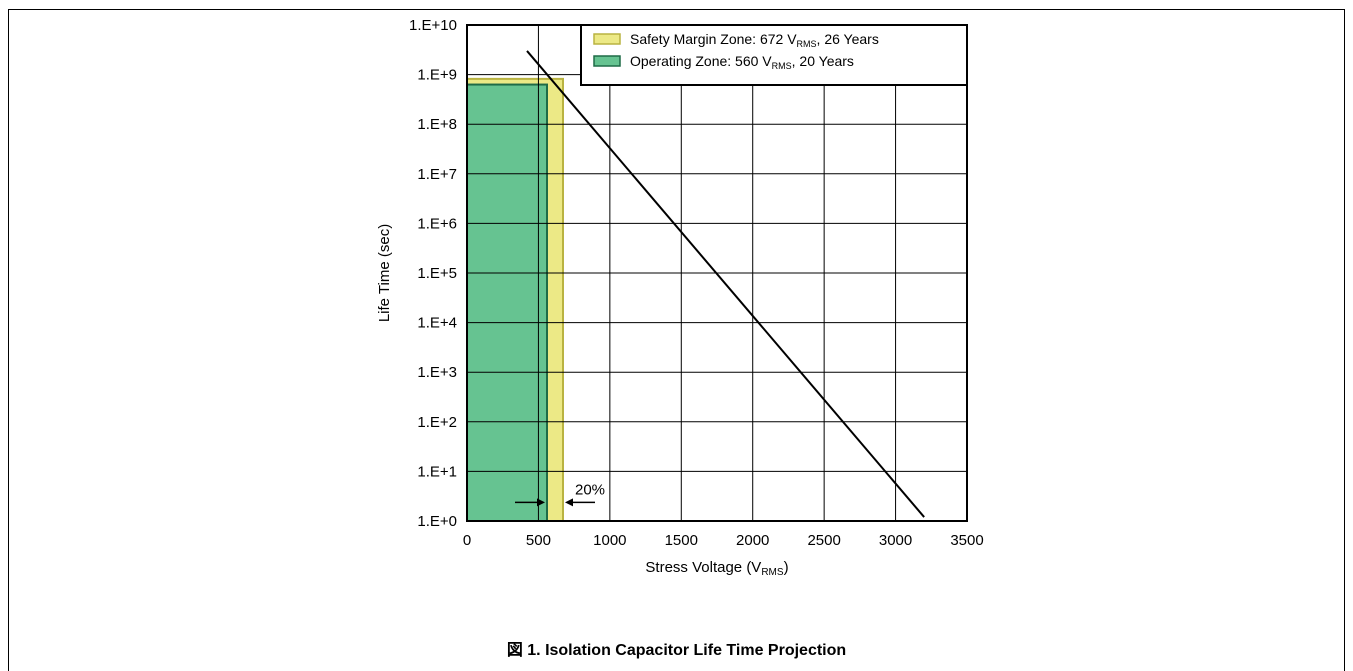  What do you see at coordinates (823, 540) in the screenshot?
I see `x-tick-label: 2500` at bounding box center [823, 540].